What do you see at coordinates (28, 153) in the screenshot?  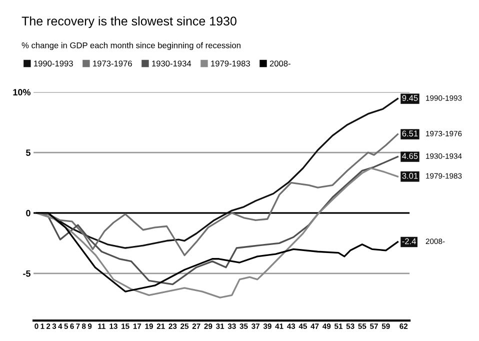 I see `y-tick-label: 5` at bounding box center [28, 153].